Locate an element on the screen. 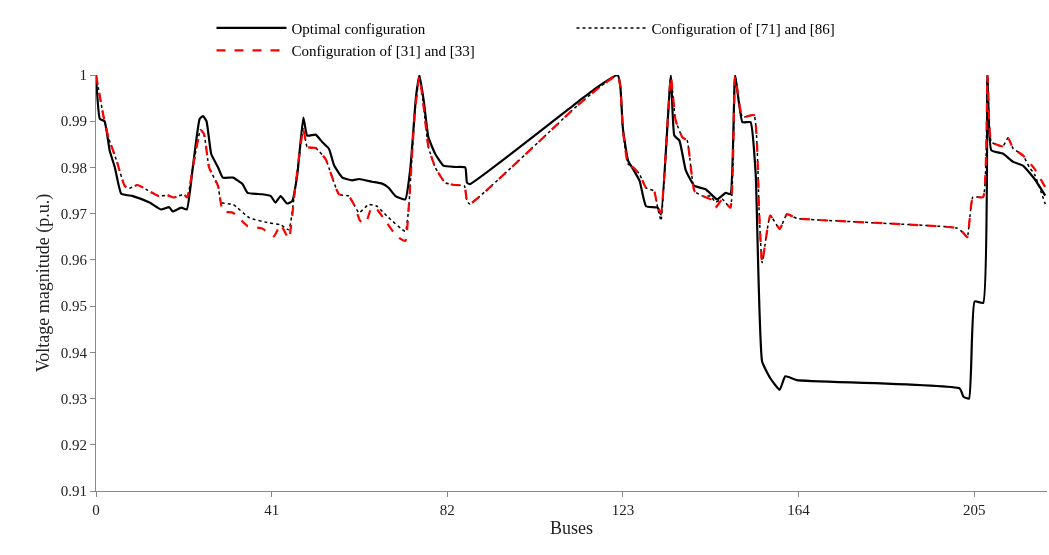  x-tick-label: 205 is located at coordinates (974, 510).